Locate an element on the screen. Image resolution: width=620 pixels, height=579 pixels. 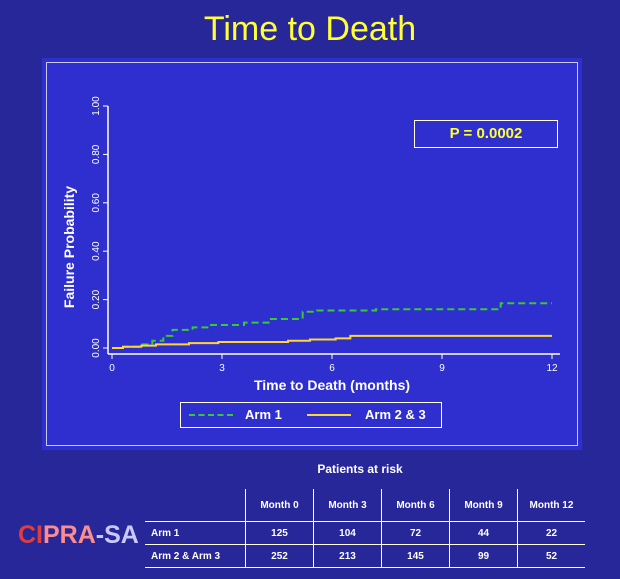
table-row: Arm 1 125 104 72 44 22 is located at coordinates (365, 533).